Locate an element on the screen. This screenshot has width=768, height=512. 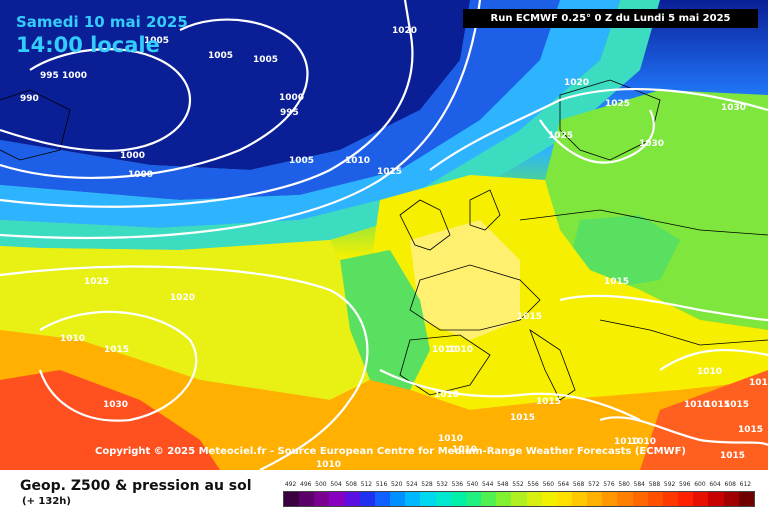
color-scale-label: 556 is located at coordinates (533, 484).